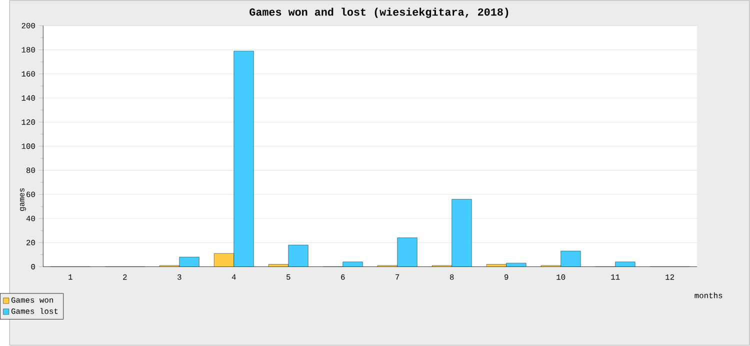  I want to click on chart-title: Games won and lost (wiesiekgitara, 2018), so click(379, 13).